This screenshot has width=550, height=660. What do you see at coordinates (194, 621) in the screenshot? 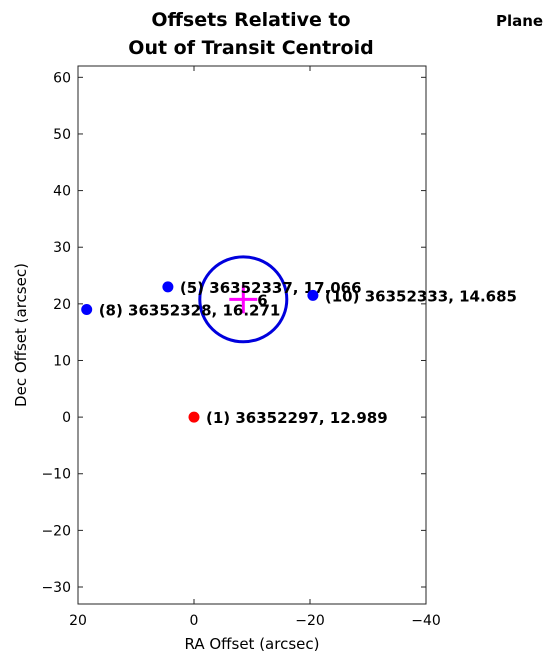
I see `x-tick-label: 0` at bounding box center [194, 621].